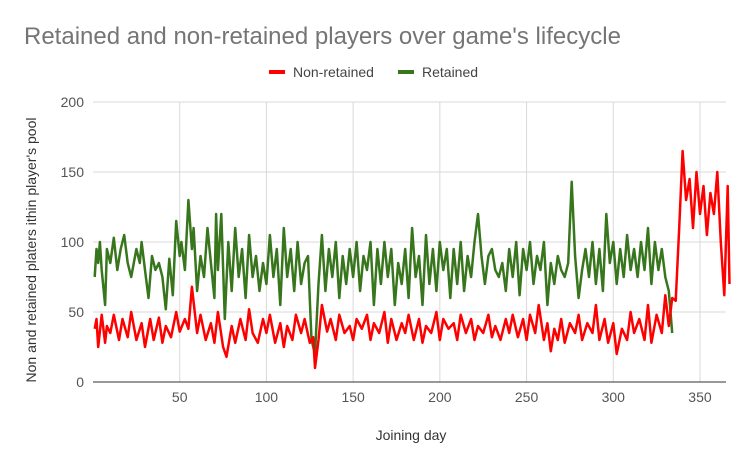 Image resolution: width=752 pixels, height=472 pixels. Describe the element at coordinates (267, 397) in the screenshot. I see `x-tick-label: 100` at that location.